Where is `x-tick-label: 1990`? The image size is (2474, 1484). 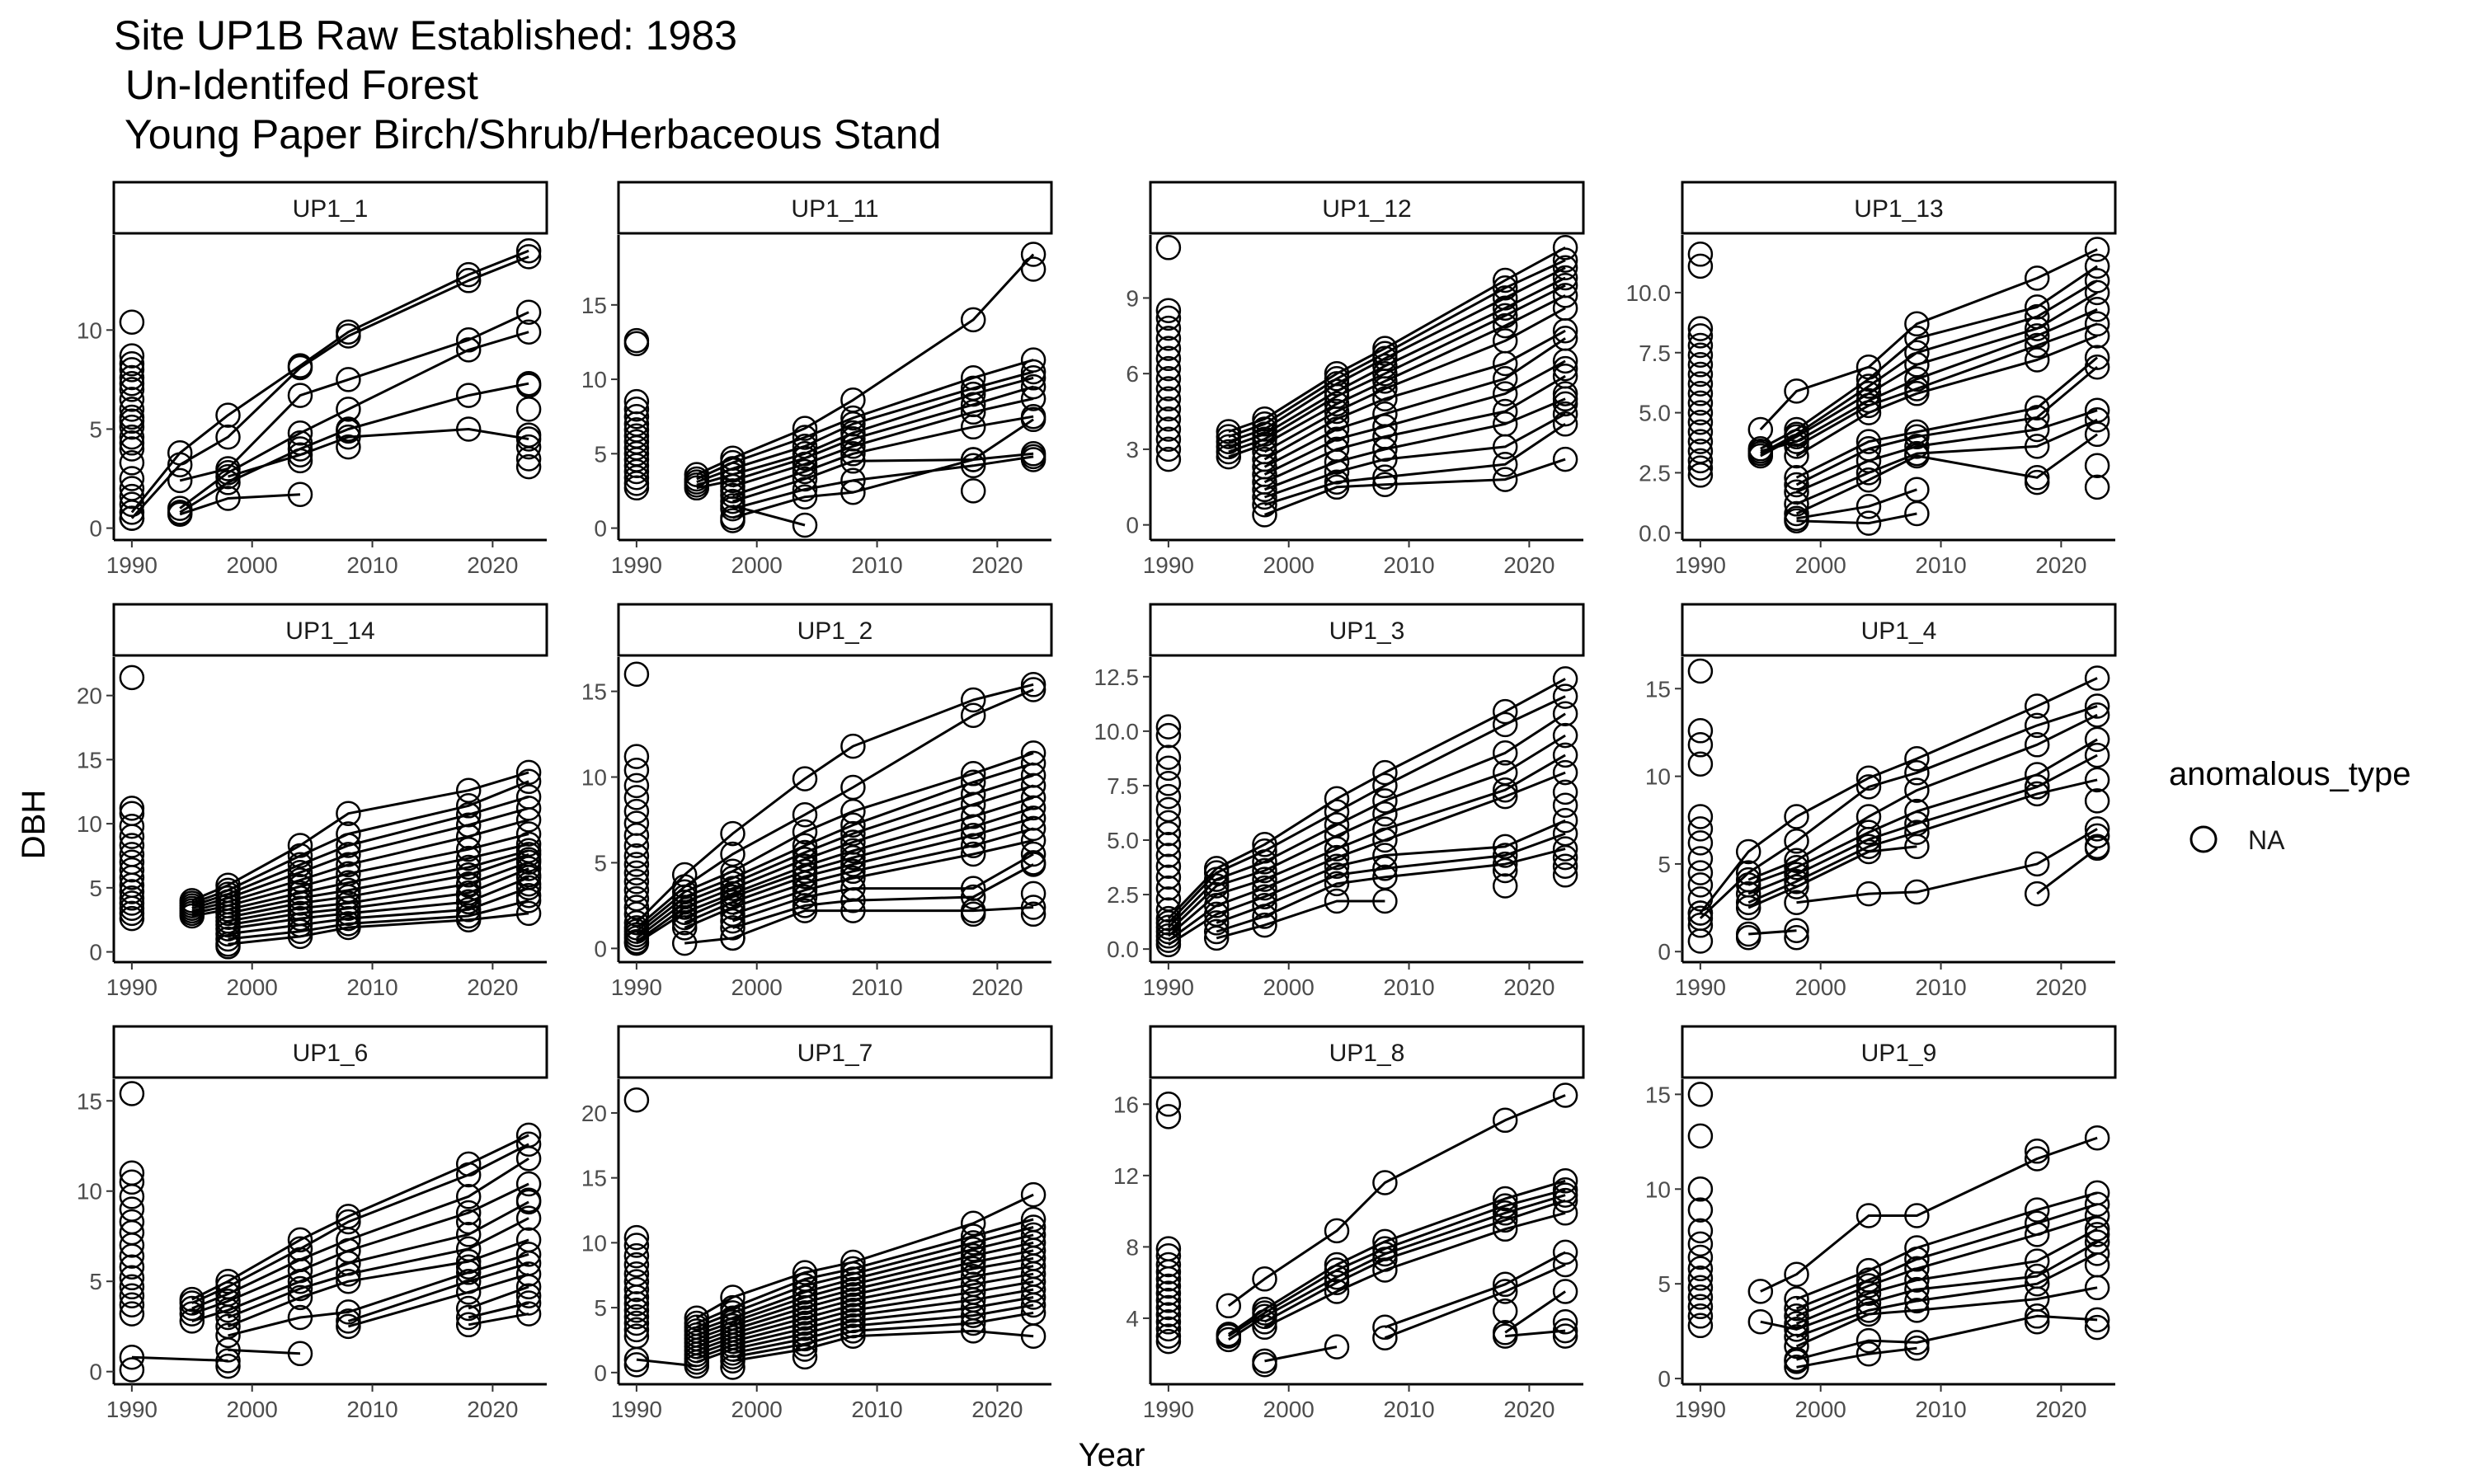 x-tick-label: 1990 is located at coordinates (1168, 1409).